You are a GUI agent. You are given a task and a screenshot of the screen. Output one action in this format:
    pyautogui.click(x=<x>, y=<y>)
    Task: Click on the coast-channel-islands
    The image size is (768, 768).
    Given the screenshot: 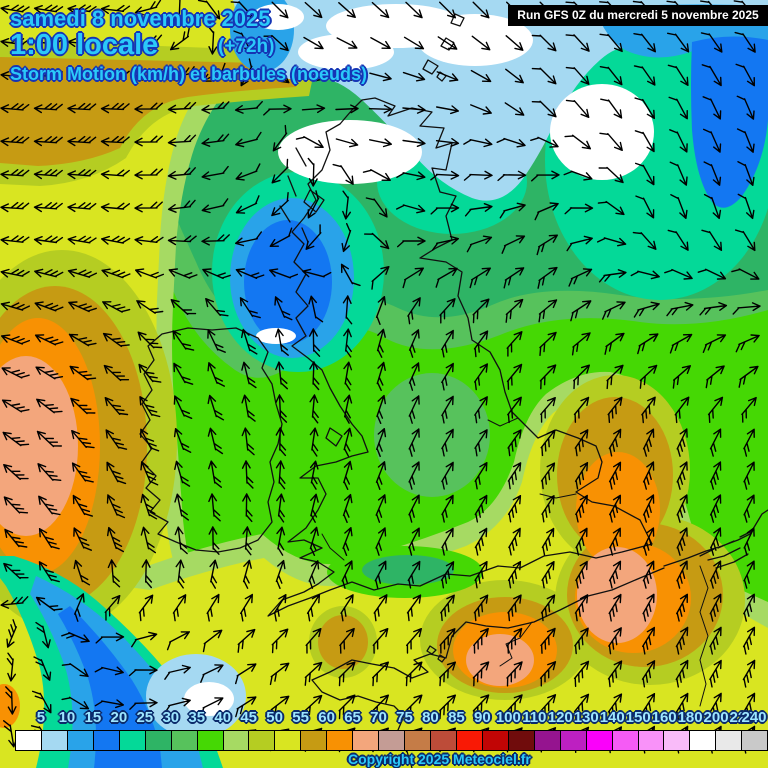 What is the action you would take?
    pyautogui.click(x=436, y=654)
    